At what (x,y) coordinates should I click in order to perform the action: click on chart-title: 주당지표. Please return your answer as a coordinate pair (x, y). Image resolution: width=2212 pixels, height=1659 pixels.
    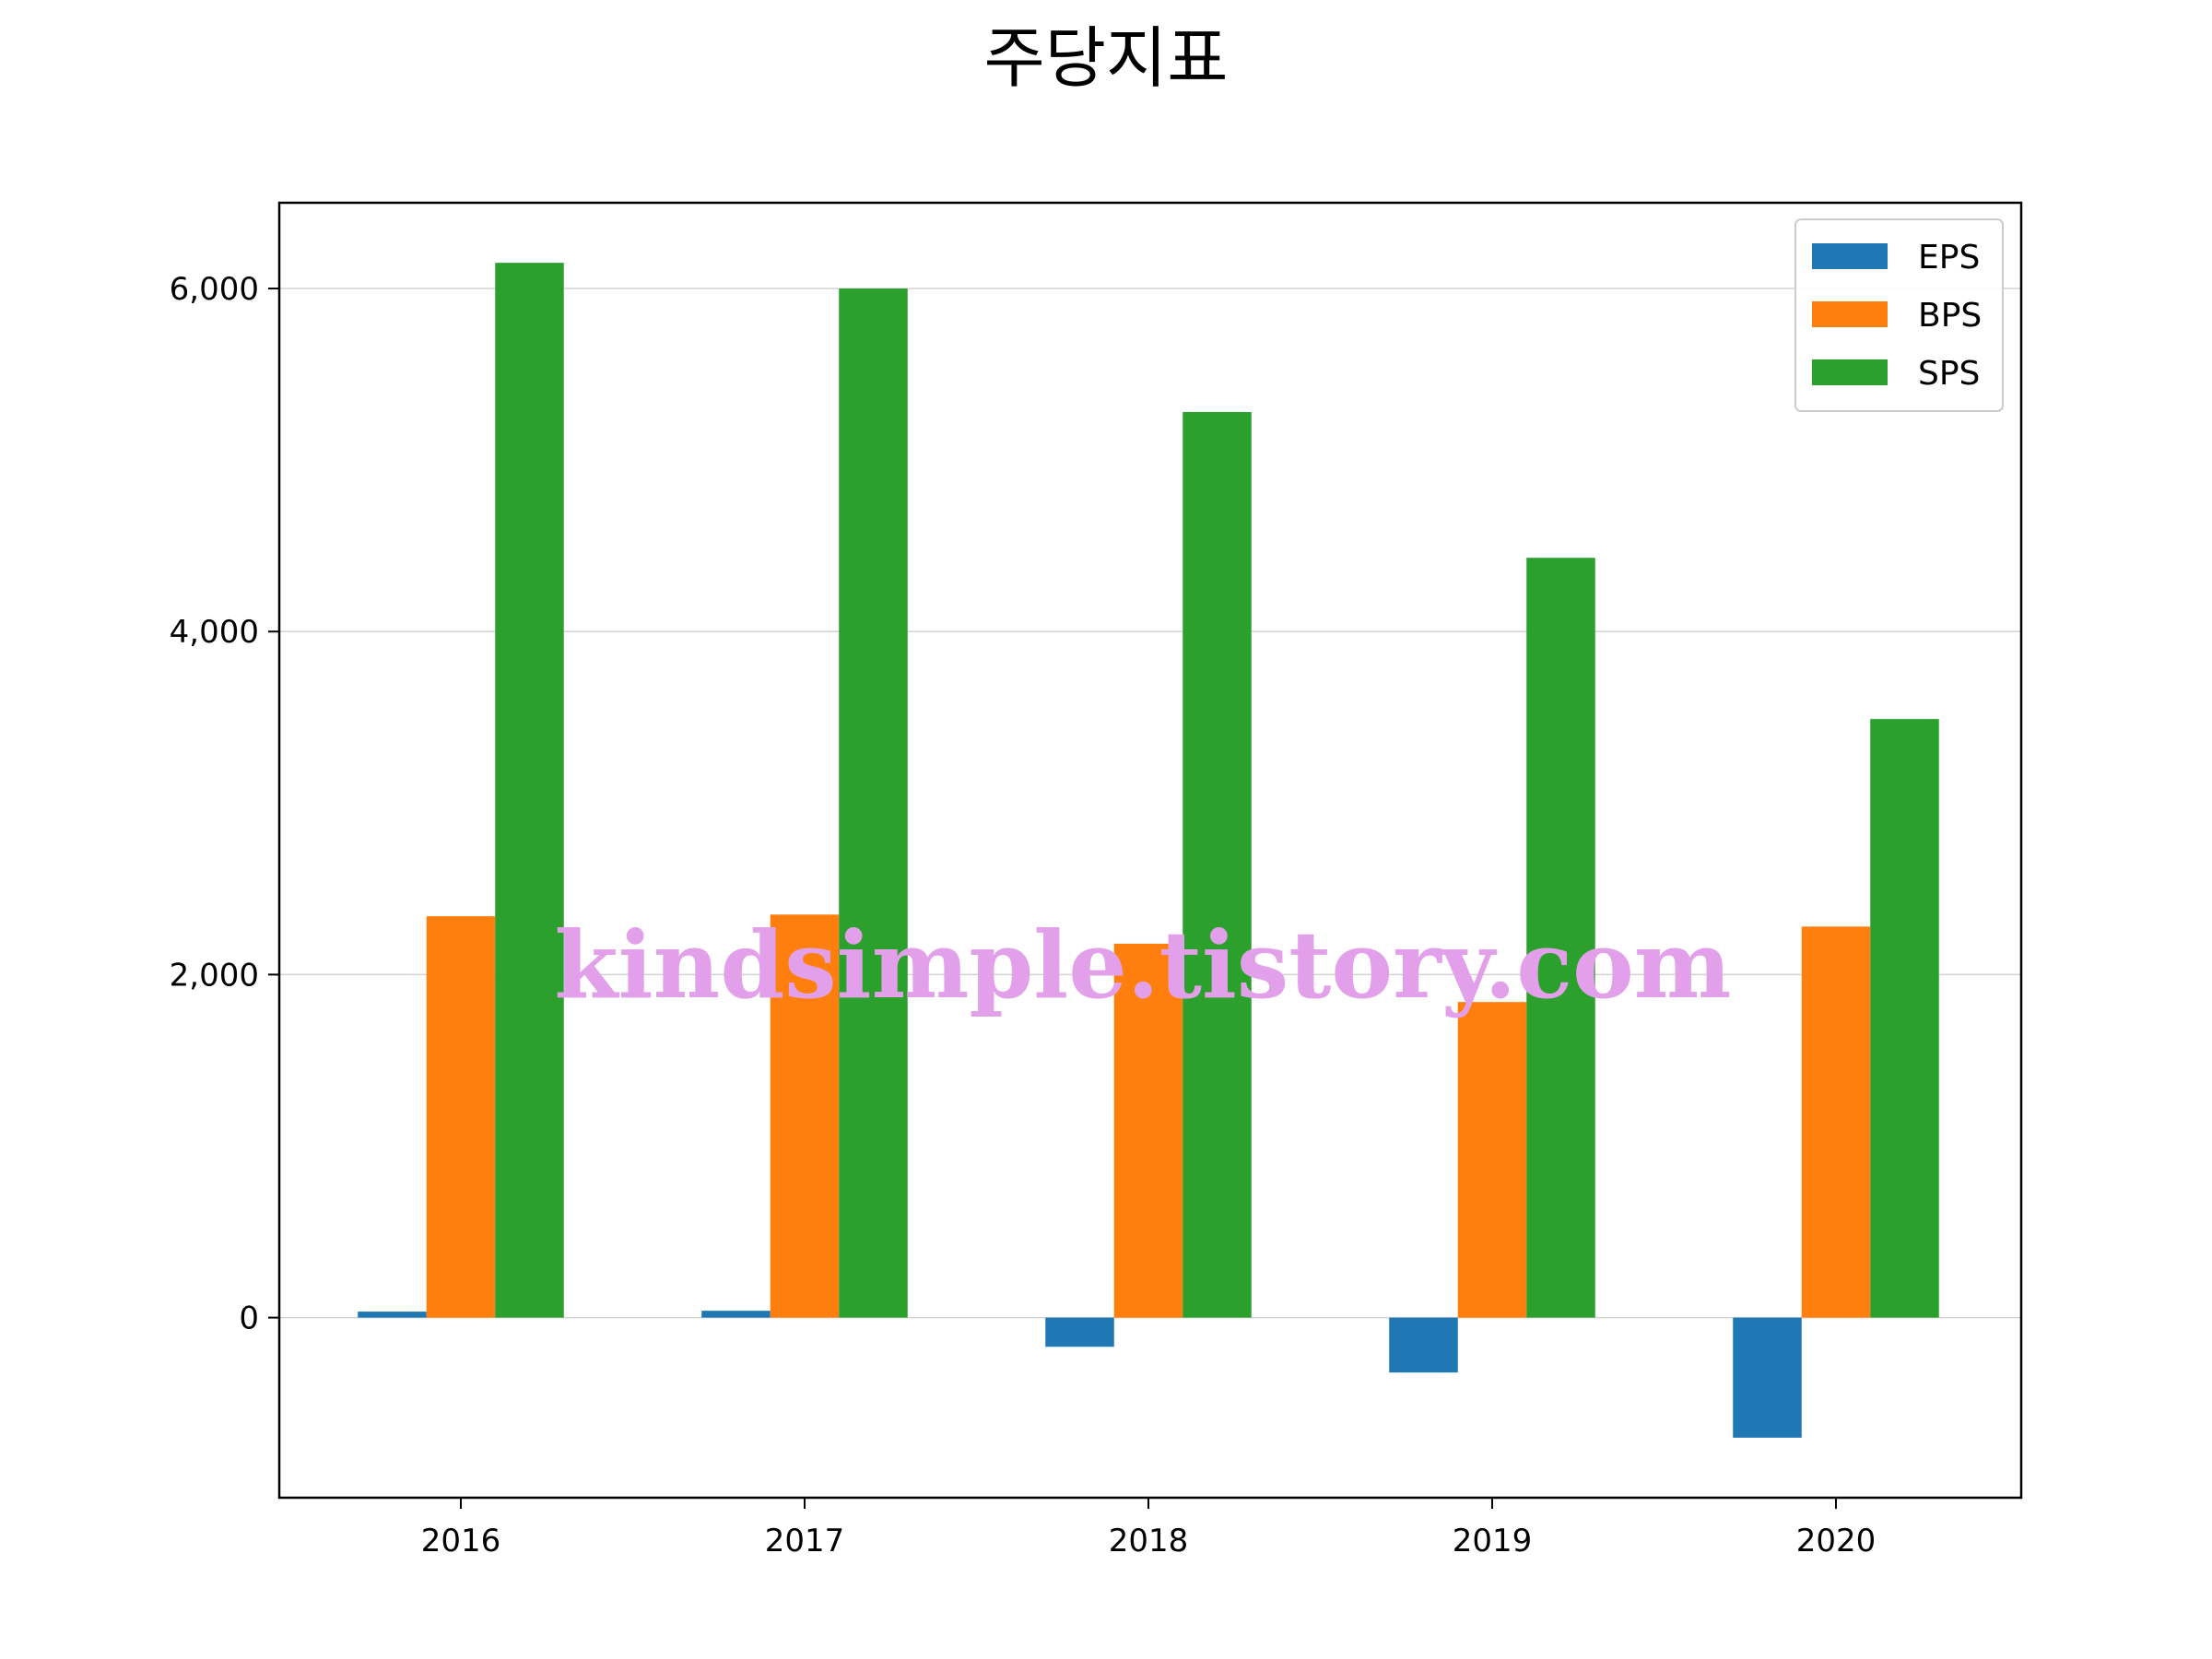
    Looking at the image, I should click on (1106, 58).